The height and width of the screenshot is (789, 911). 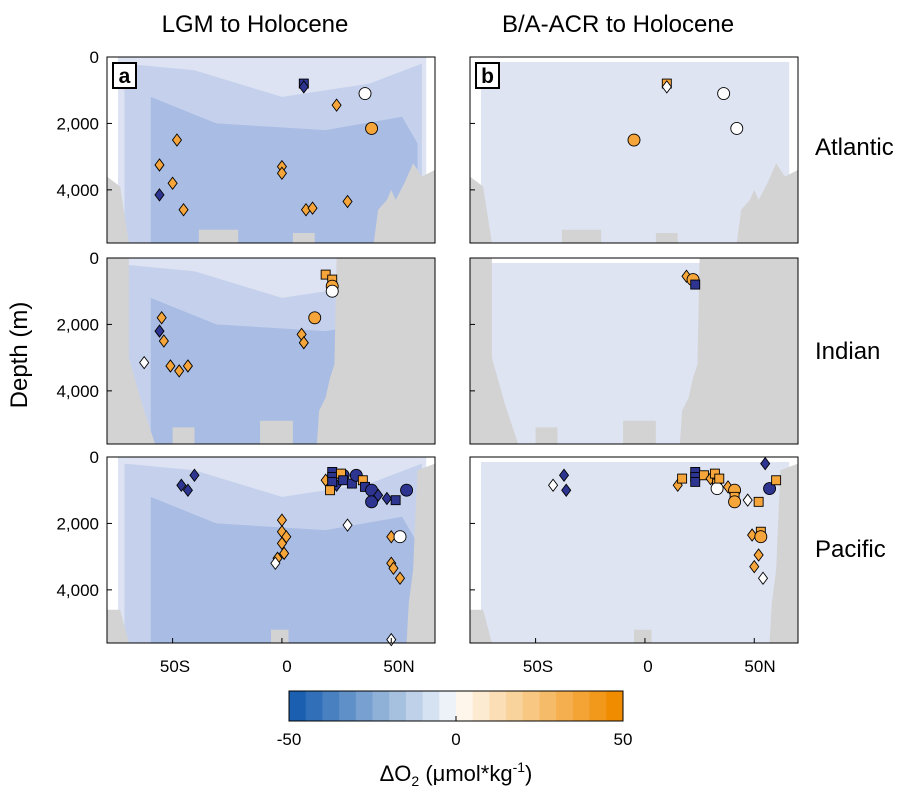 I want to click on x-tick-label: 50S, so click(x=538, y=666).